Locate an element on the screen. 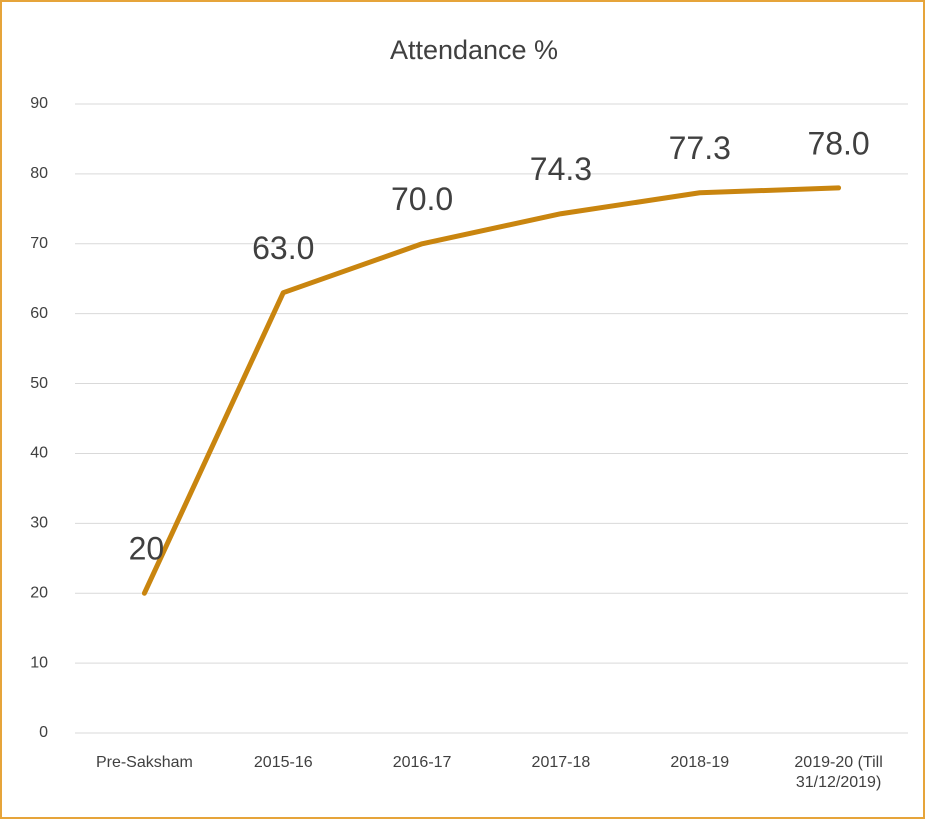  chart-title: Attendance % is located at coordinates (474, 50).